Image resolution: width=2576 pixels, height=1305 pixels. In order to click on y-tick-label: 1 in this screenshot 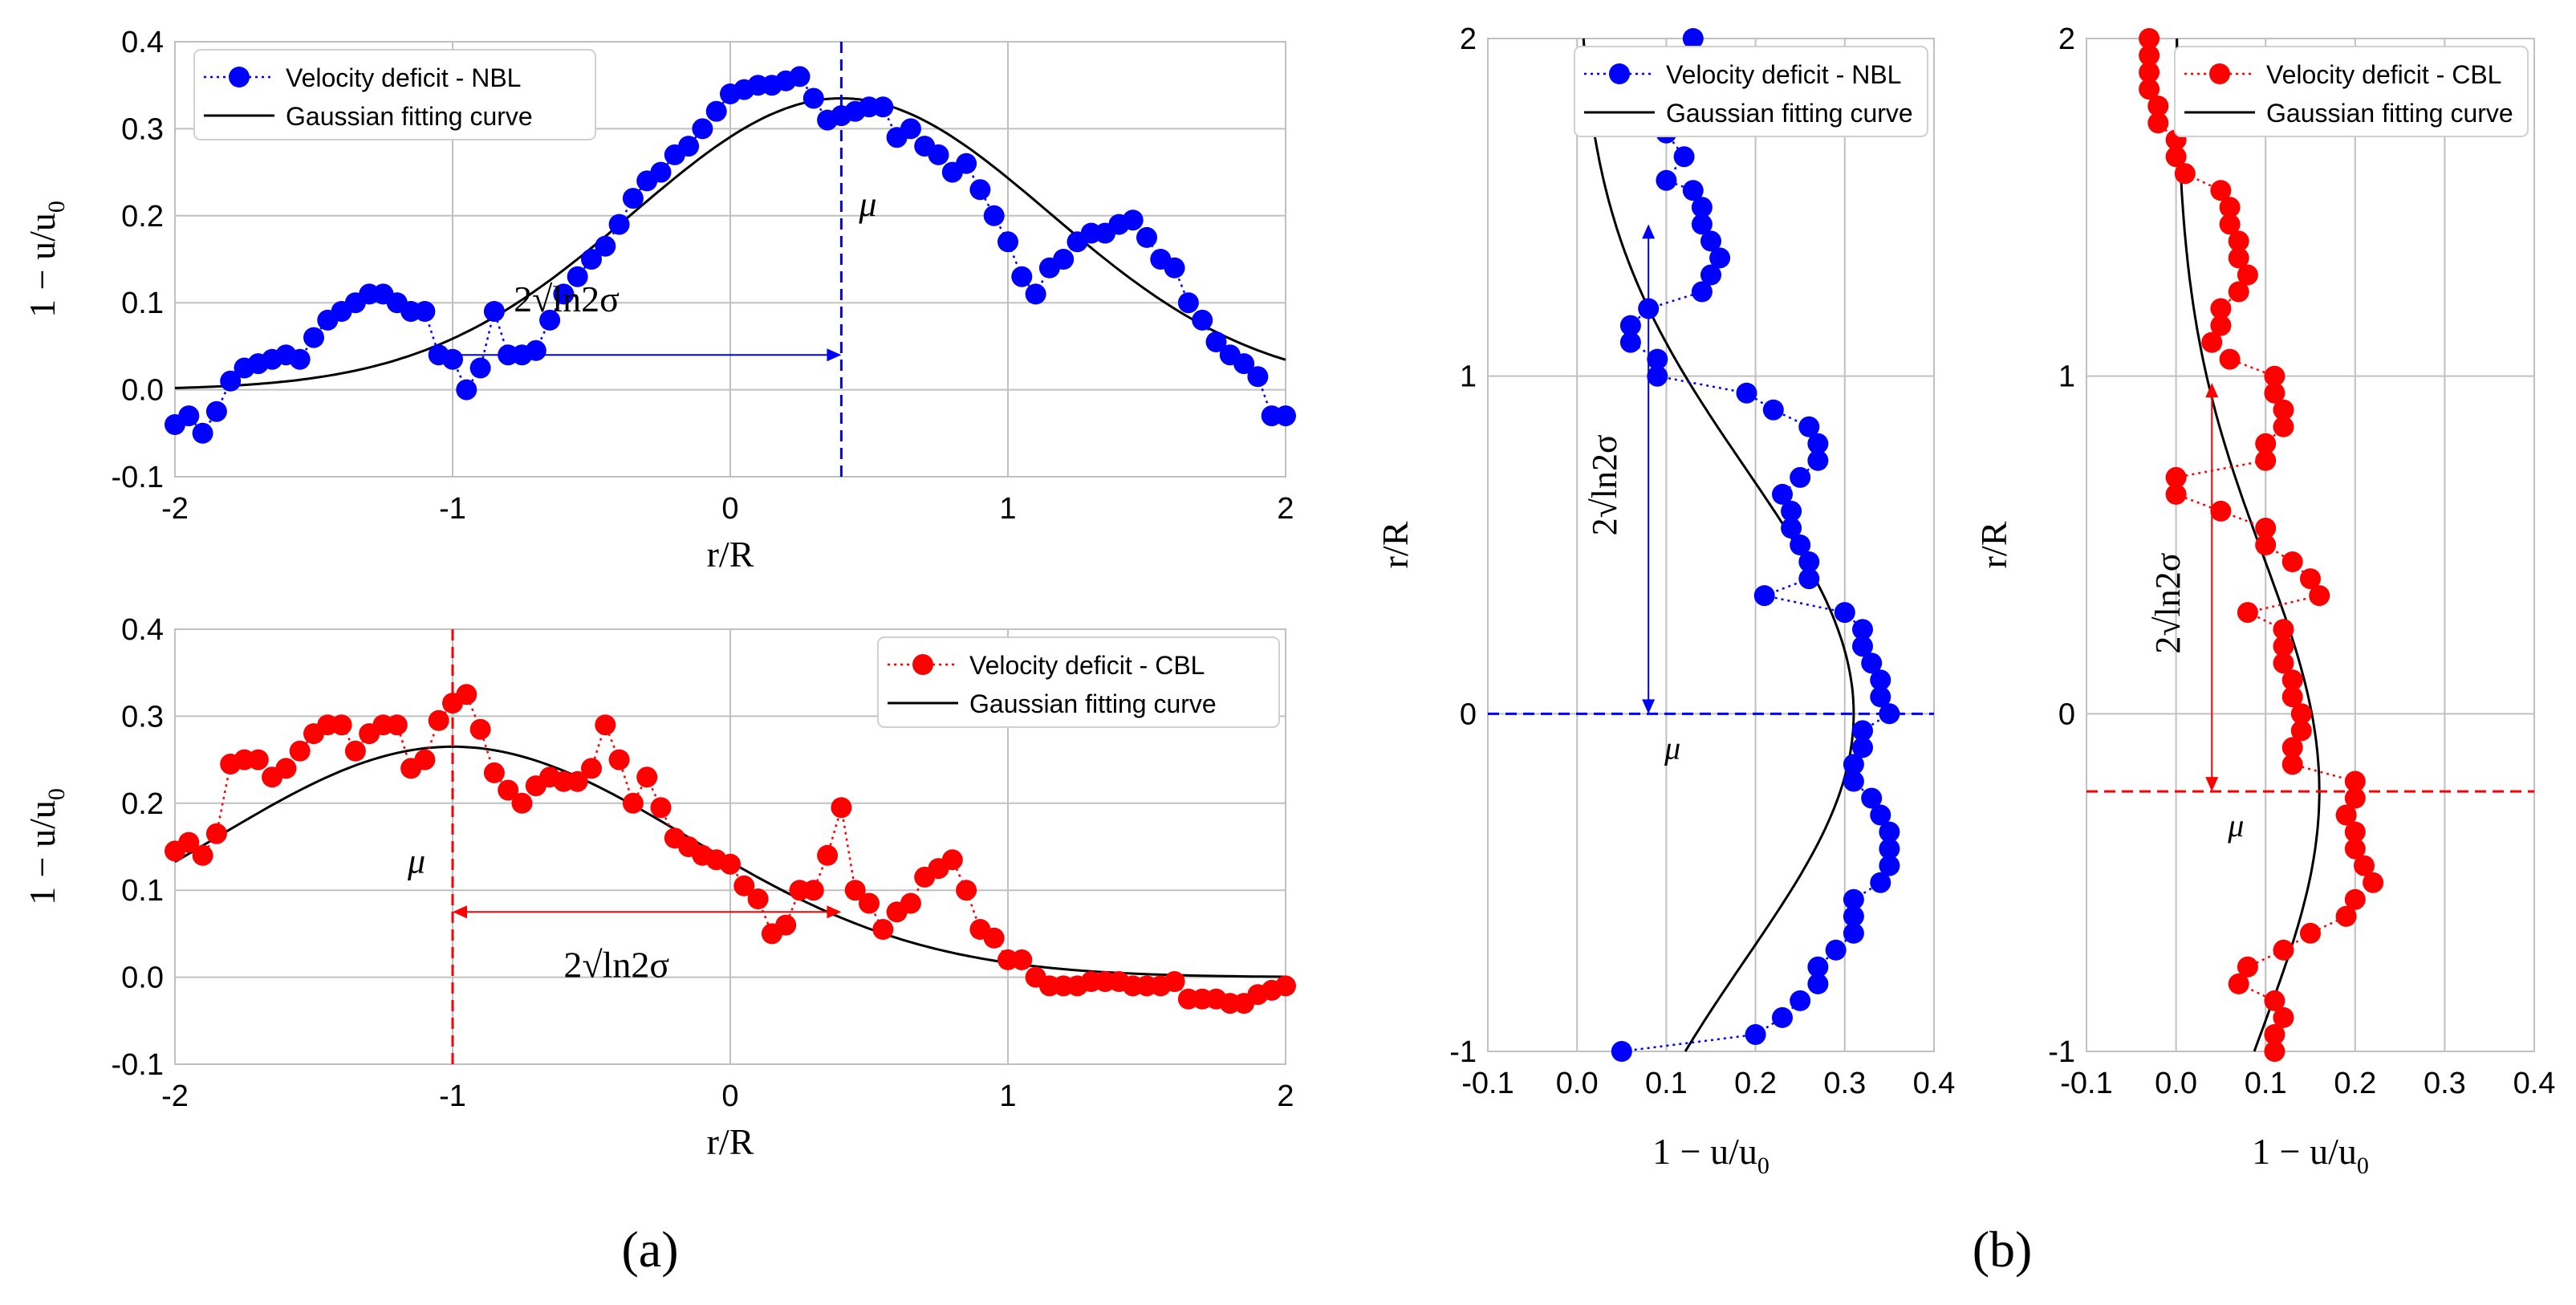, I will do `click(1469, 377)`.